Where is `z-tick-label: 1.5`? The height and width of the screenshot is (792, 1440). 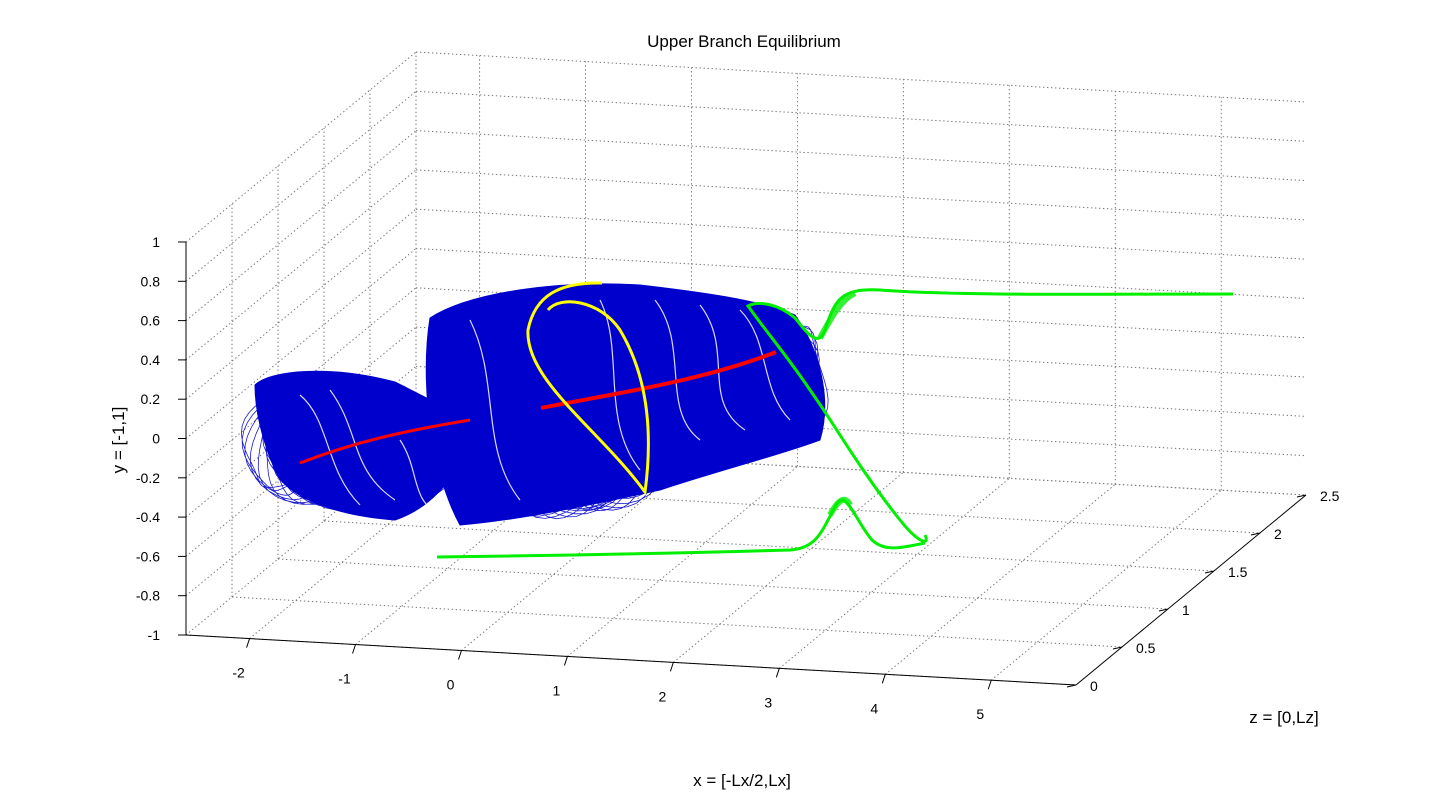
z-tick-label: 1.5 is located at coordinates (1238, 572).